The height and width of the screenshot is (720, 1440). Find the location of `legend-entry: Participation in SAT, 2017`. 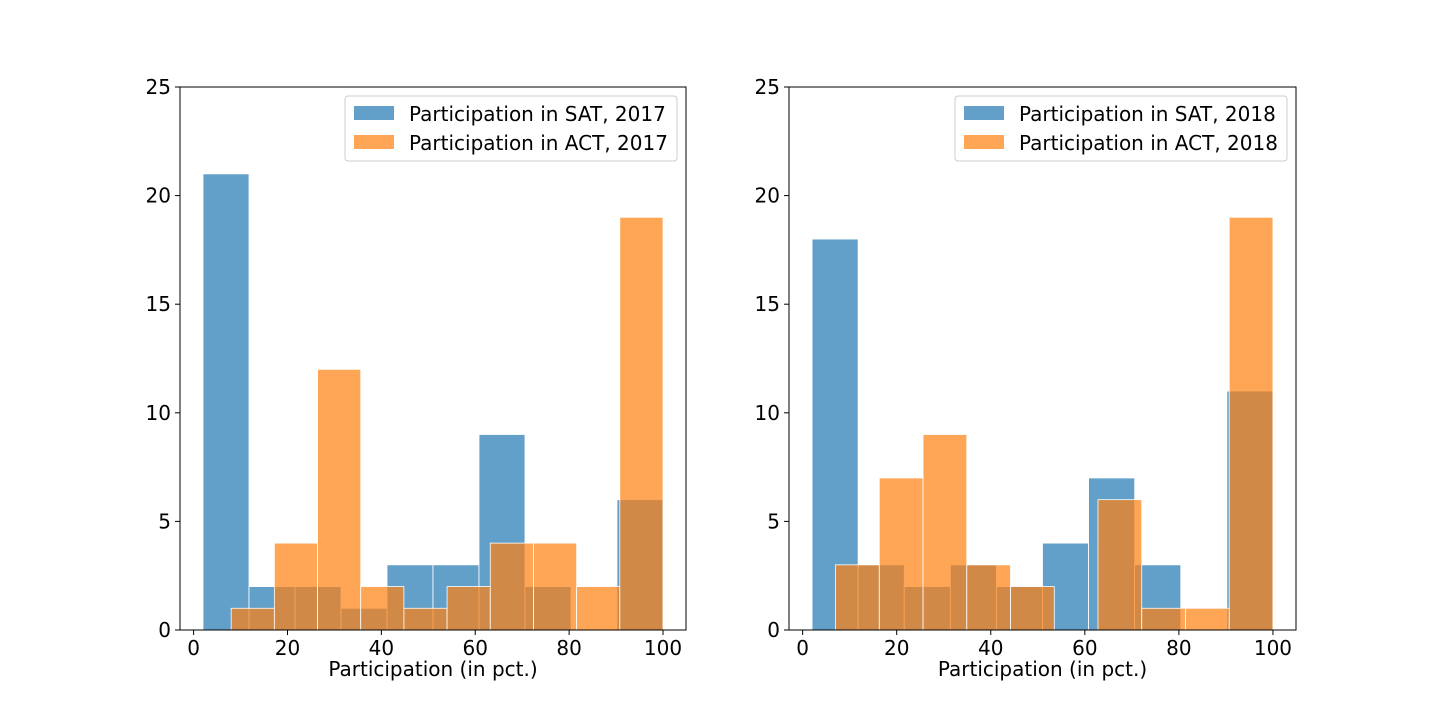

legend-entry: Participation in SAT, 2017 is located at coordinates (537, 114).